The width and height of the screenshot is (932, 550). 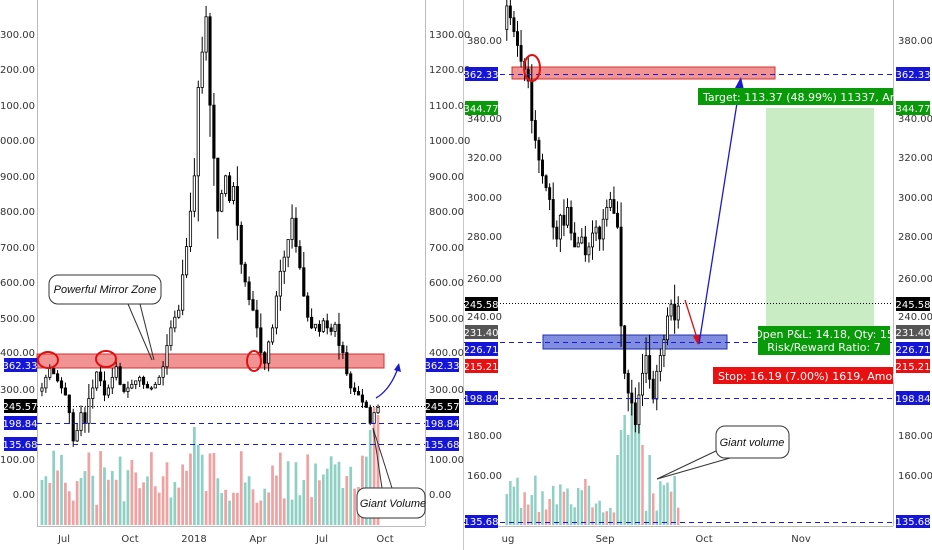 What do you see at coordinates (17, 319) in the screenshot?
I see `y-tick: 500.00` at bounding box center [17, 319].